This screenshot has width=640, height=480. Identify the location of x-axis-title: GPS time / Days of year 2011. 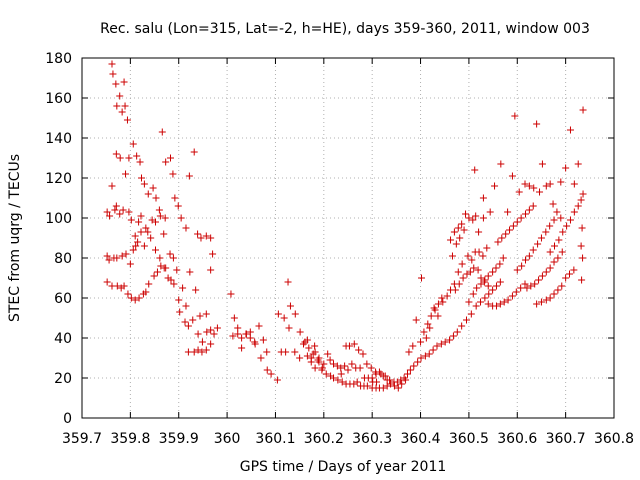
(343, 467).